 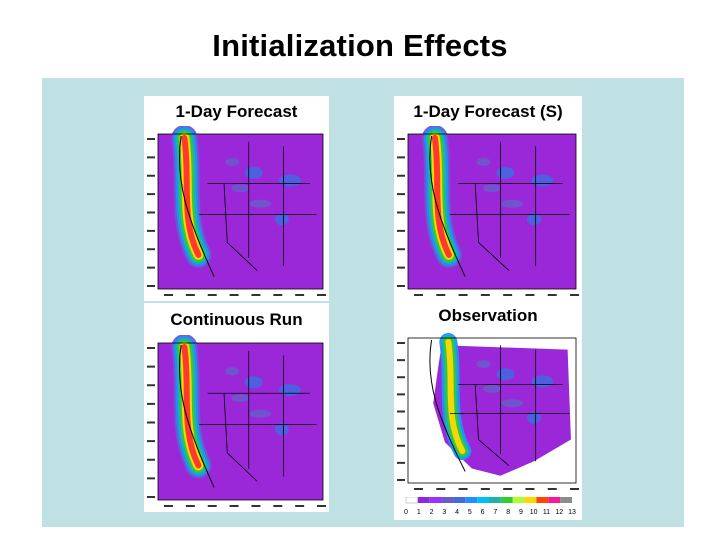 I want to click on colorbar-tick-label: 2, so click(x=432, y=512).